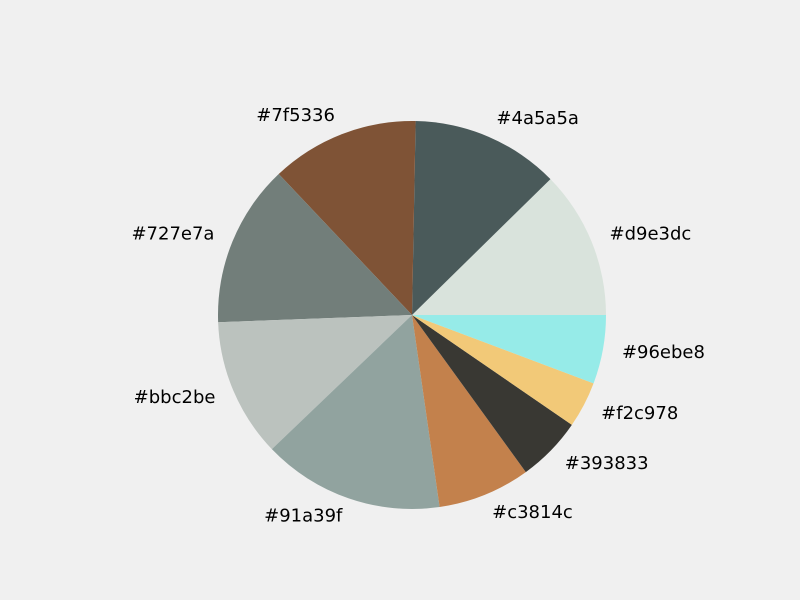 The height and width of the screenshot is (600, 800). Describe the element at coordinates (639, 413) in the screenshot. I see `pie-slice-label: #f2c978` at that location.